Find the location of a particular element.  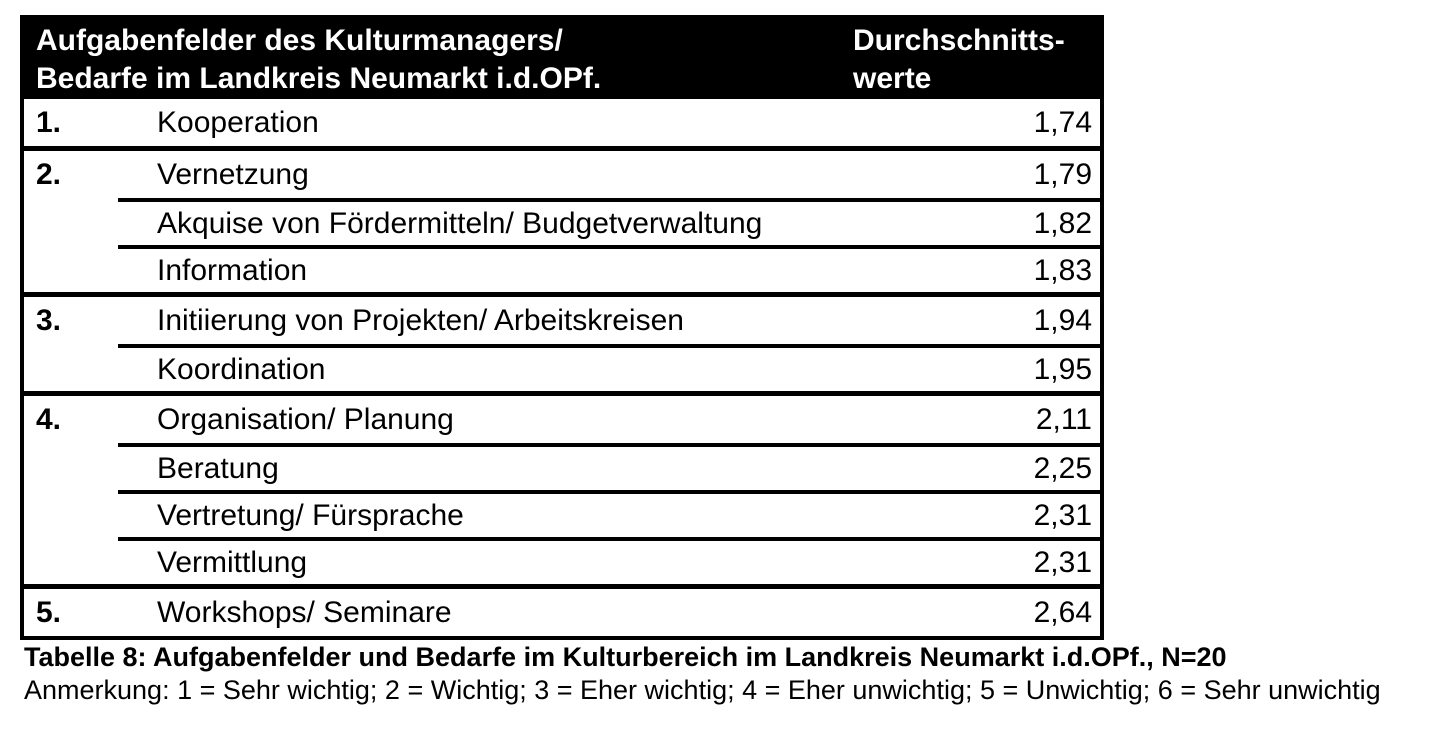

average-value: 1,82 is located at coordinates (1062, 223).